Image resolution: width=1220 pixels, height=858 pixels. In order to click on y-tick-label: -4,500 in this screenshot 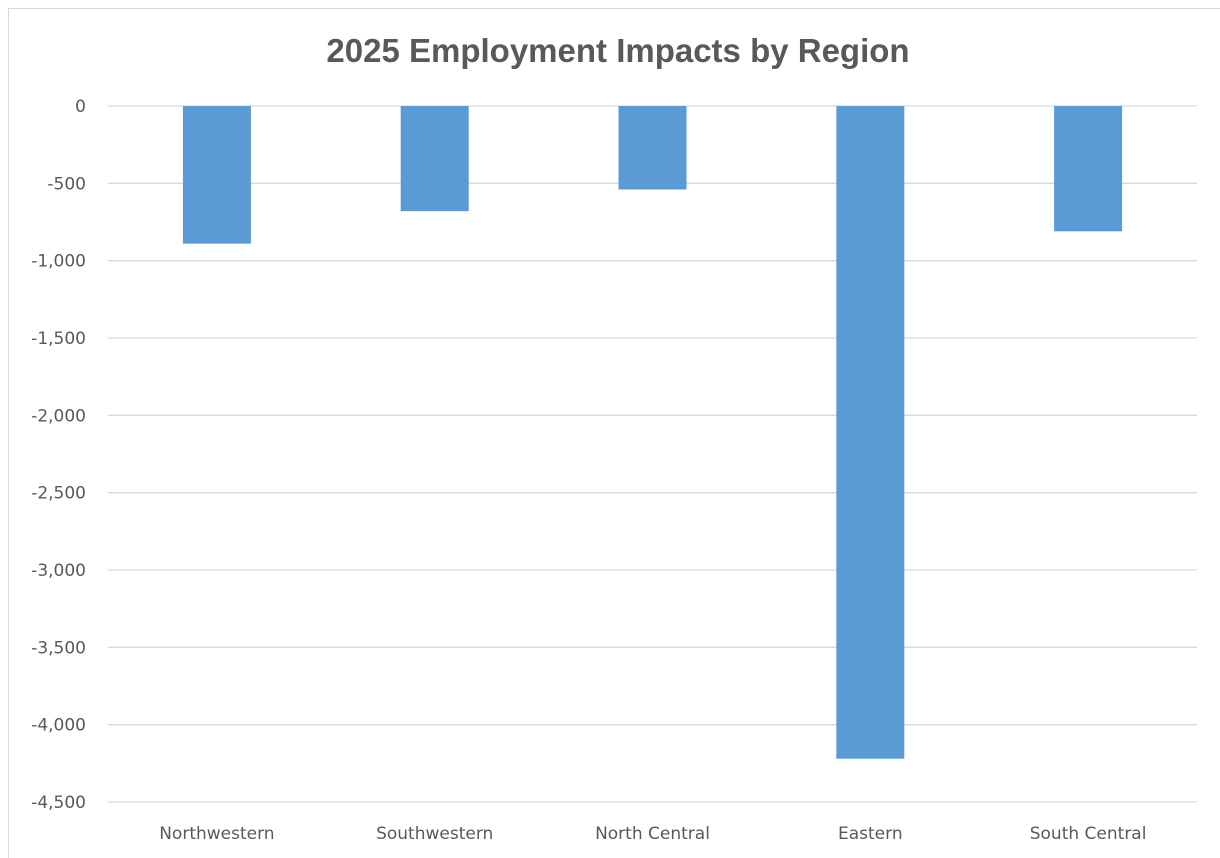, I will do `click(58, 803)`.